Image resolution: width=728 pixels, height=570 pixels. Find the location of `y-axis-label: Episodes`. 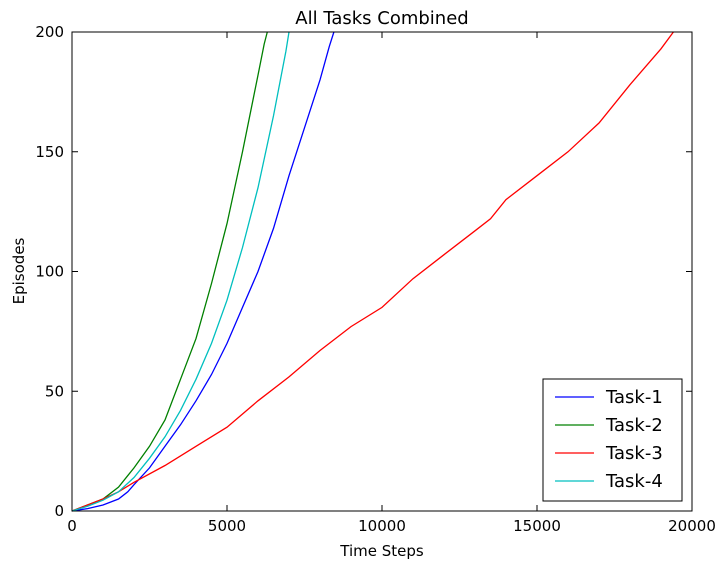

y-axis-label: Episodes is located at coordinates (19, 270).